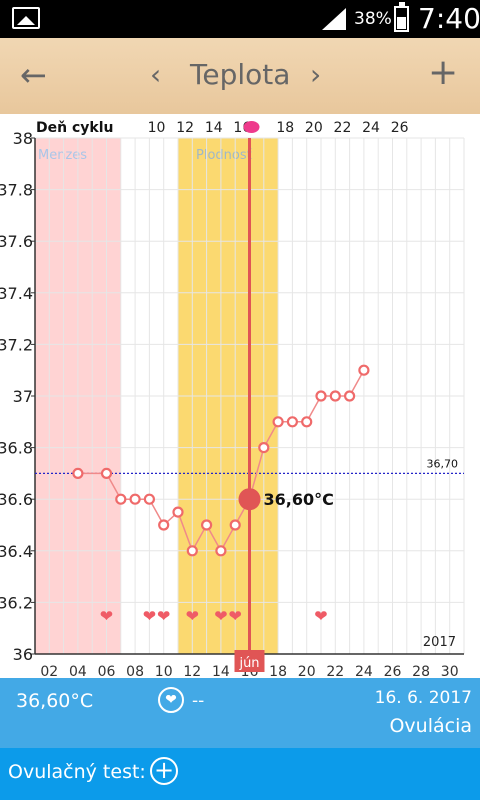 The image size is (480, 800). Describe the element at coordinates (314, 128) in the screenshot. I see `cycle-day-label: 20` at that location.